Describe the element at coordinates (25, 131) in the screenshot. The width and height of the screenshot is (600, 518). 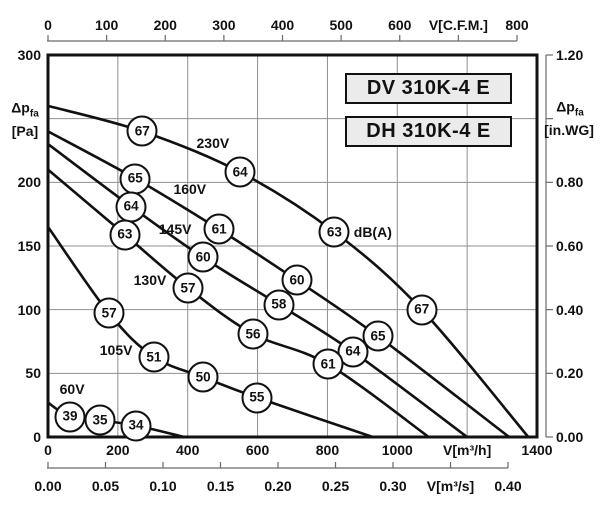
I see `left-axis-title-unit: [Pa]` at that location.